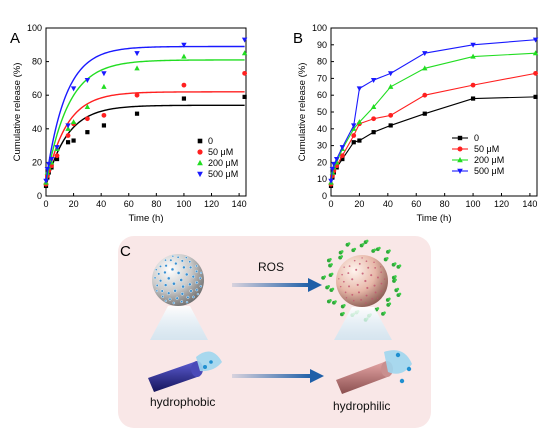 This screenshot has width=554, height=429. Describe the element at coordinates (478, 160) in the screenshot. I see `legend-item-b-2: 200 μM` at that location.